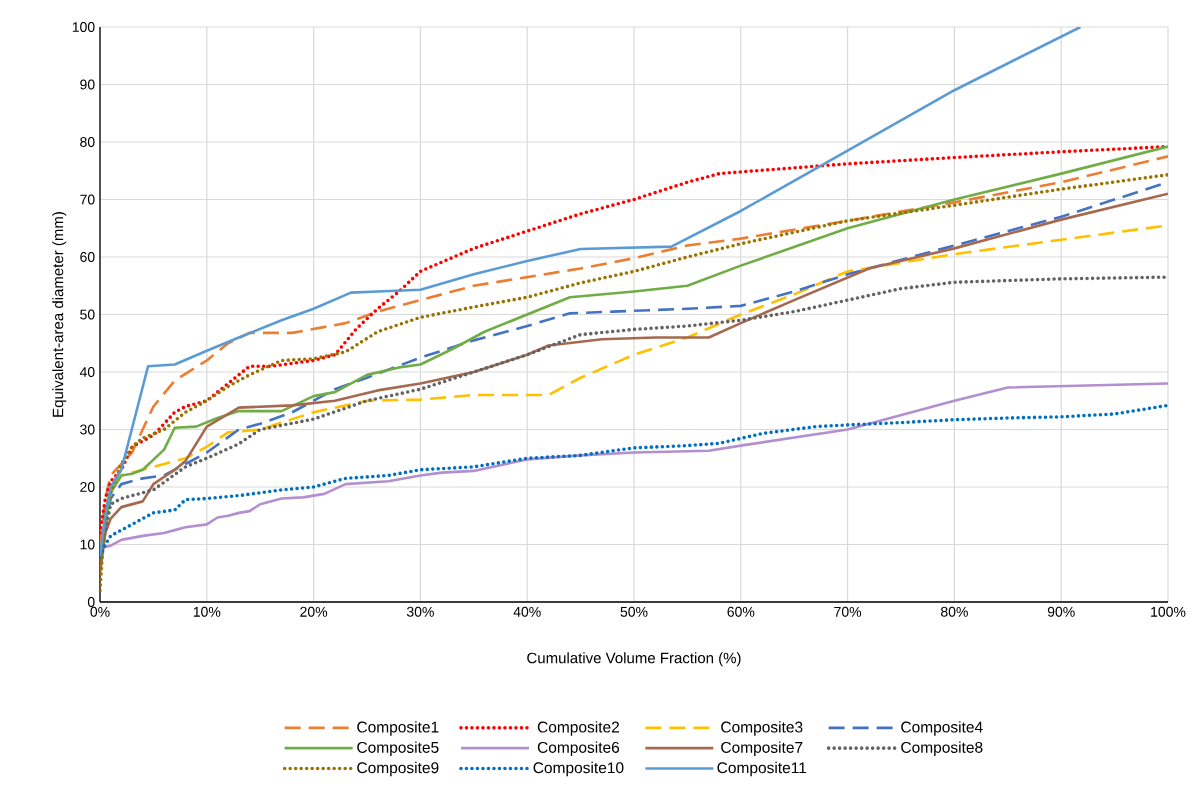 Image resolution: width=1198 pixels, height=810 pixels. I want to click on y-tick-label: 20, so click(87, 487).